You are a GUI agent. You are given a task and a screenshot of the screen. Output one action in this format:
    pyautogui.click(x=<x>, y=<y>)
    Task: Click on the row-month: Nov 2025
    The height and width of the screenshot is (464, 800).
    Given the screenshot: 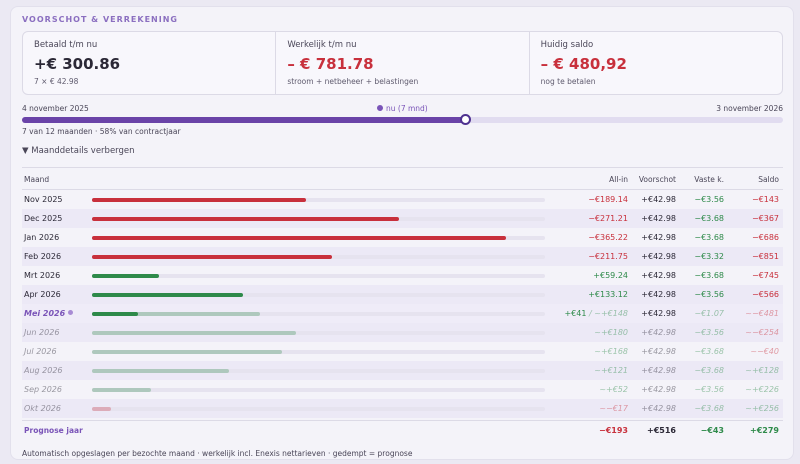 What is the action you would take?
    pyautogui.click(x=43, y=199)
    